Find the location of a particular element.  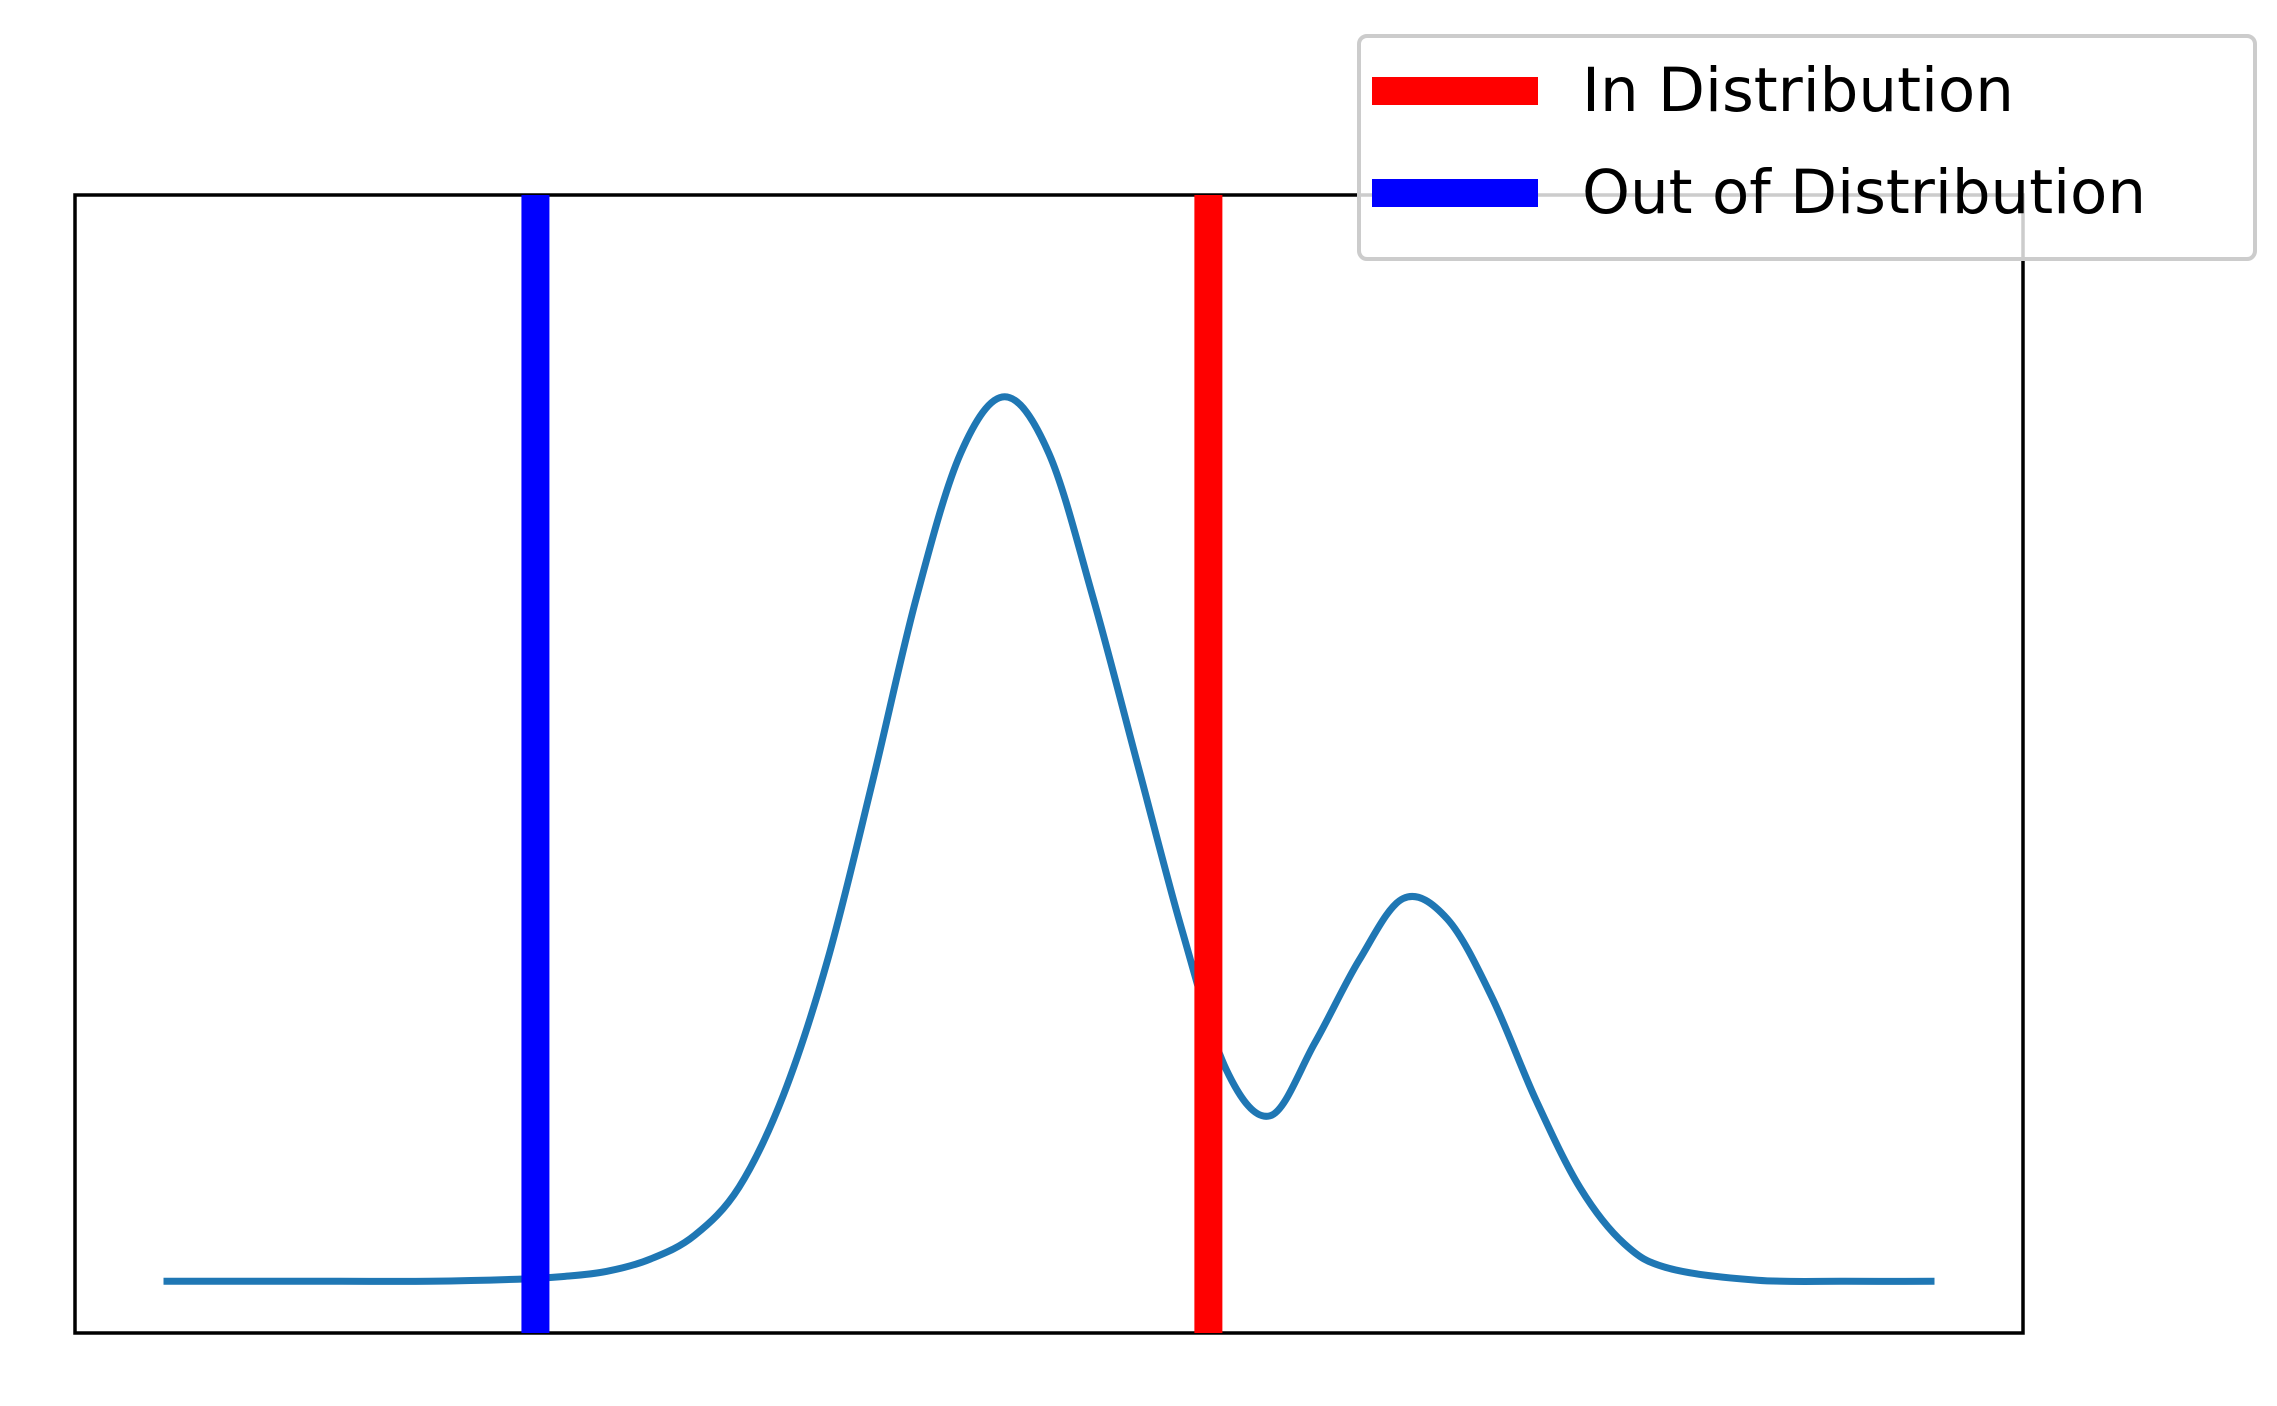

legend-box is located at coordinates (1807, 147).